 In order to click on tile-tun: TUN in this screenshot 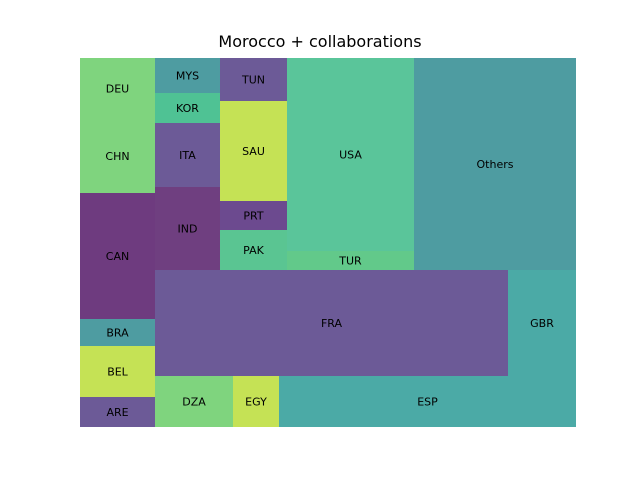, I will do `click(253, 79)`.